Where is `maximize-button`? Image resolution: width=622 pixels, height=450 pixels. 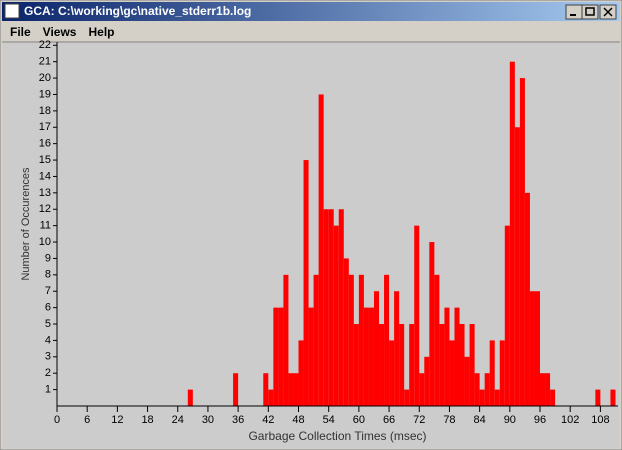 maximize-button is located at coordinates (590, 12).